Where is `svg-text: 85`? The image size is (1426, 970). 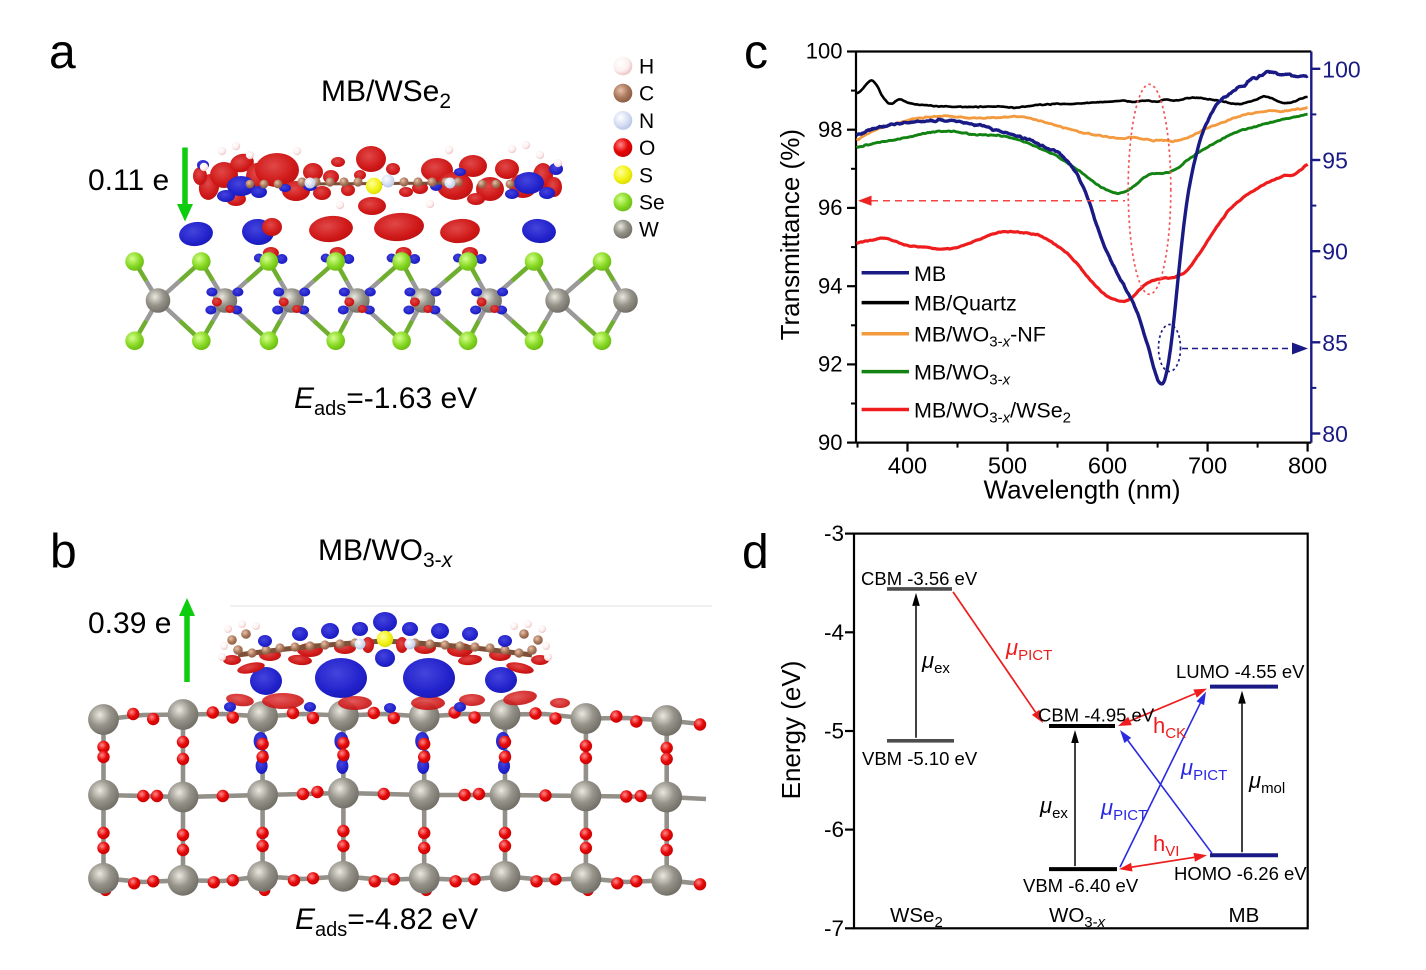
svg-text: 85 is located at coordinates (1335, 343).